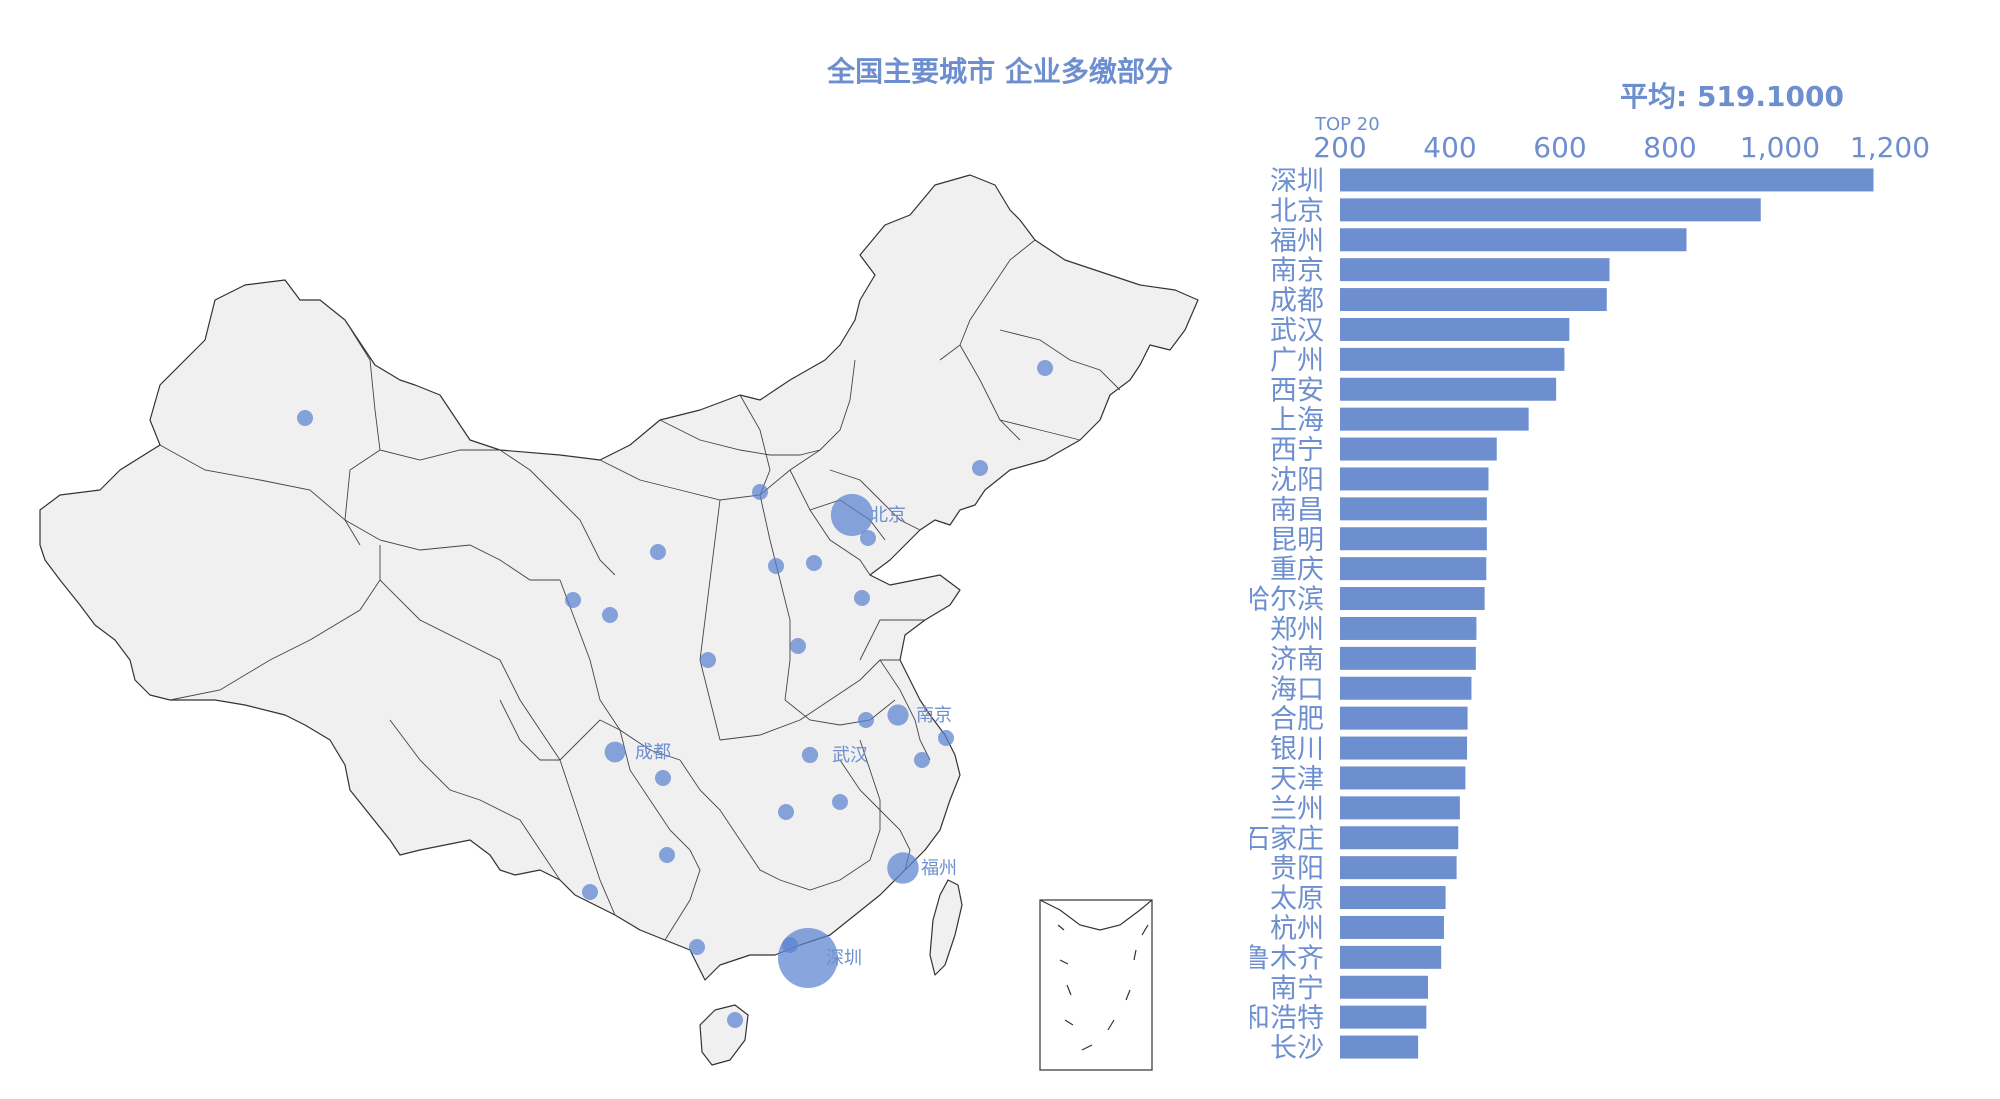 The height and width of the screenshot is (1099, 2000). Describe the element at coordinates (1297, 629) in the screenshot. I see `category-label: 郑州` at that location.